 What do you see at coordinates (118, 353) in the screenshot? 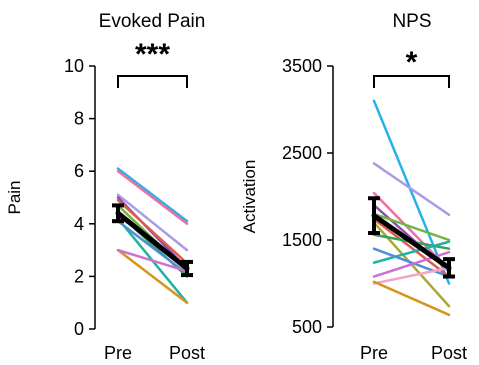
I see `evoked-pain-x-category-pre: Pre` at bounding box center [118, 353].